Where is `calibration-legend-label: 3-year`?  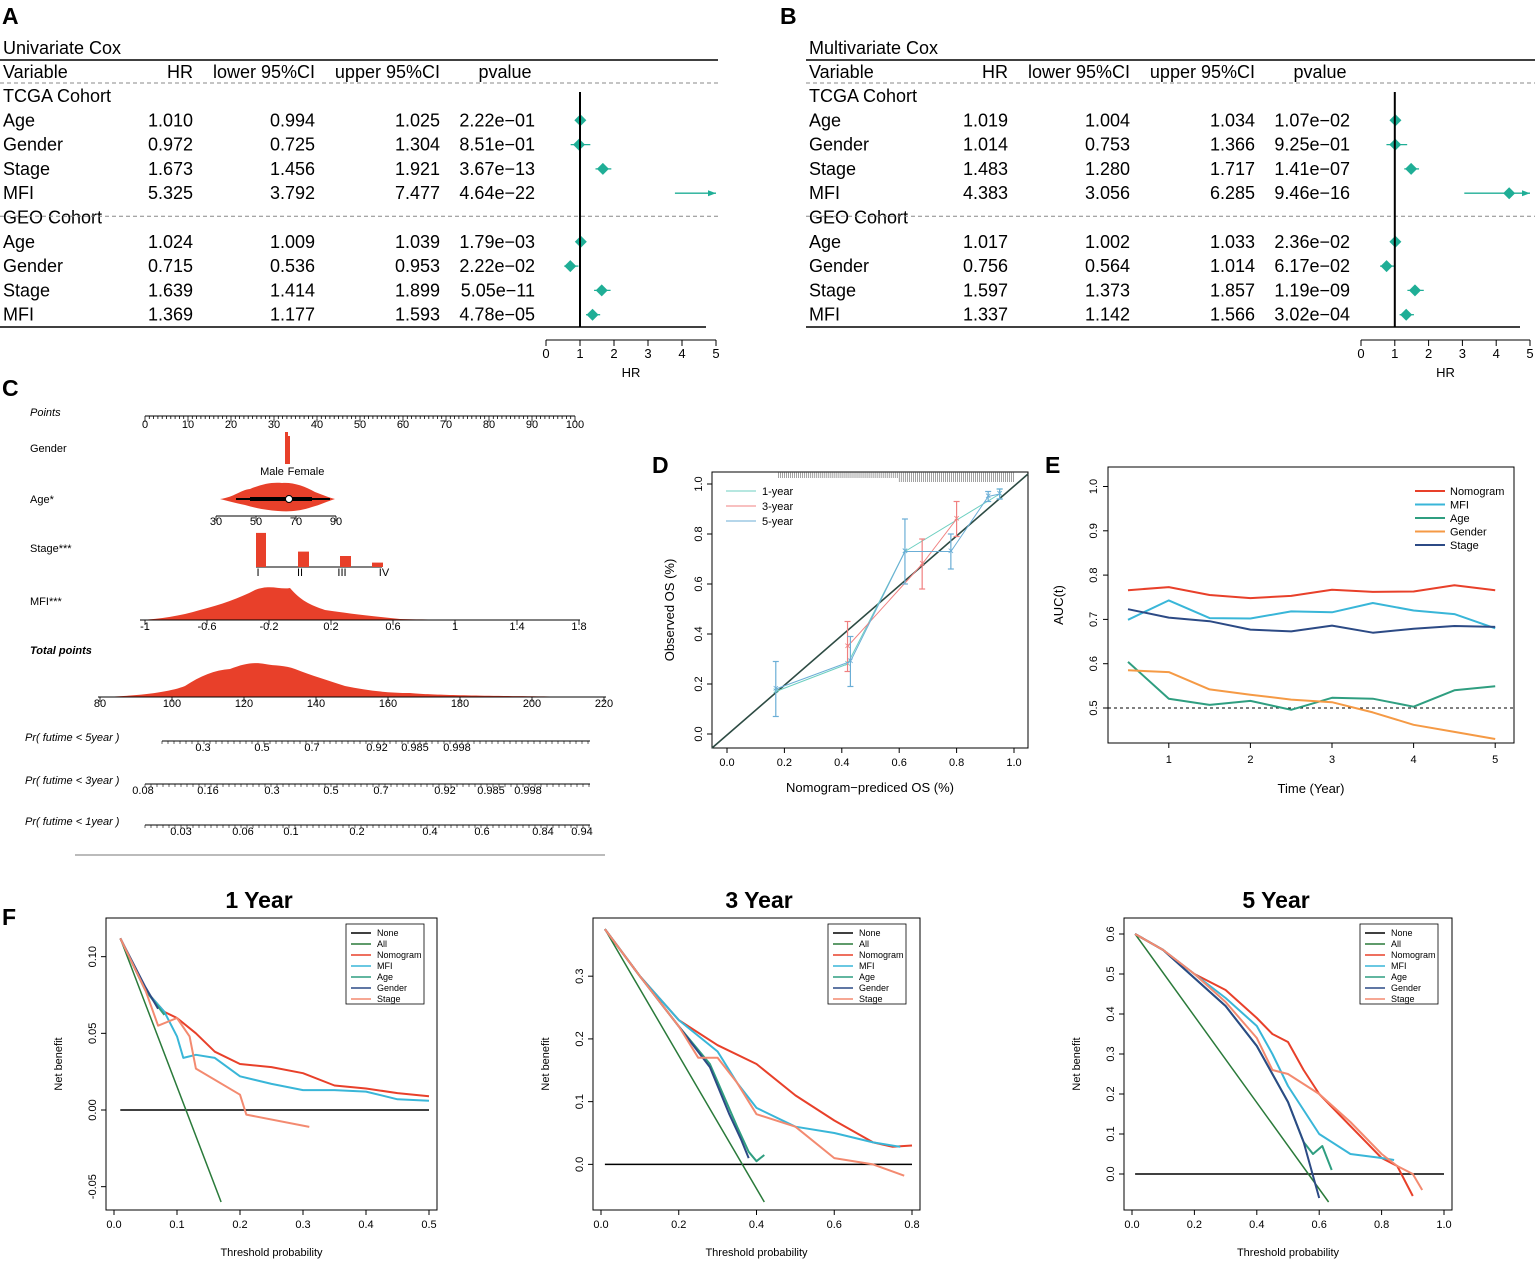
calibration-legend-label: 3-year is located at coordinates (778, 507).